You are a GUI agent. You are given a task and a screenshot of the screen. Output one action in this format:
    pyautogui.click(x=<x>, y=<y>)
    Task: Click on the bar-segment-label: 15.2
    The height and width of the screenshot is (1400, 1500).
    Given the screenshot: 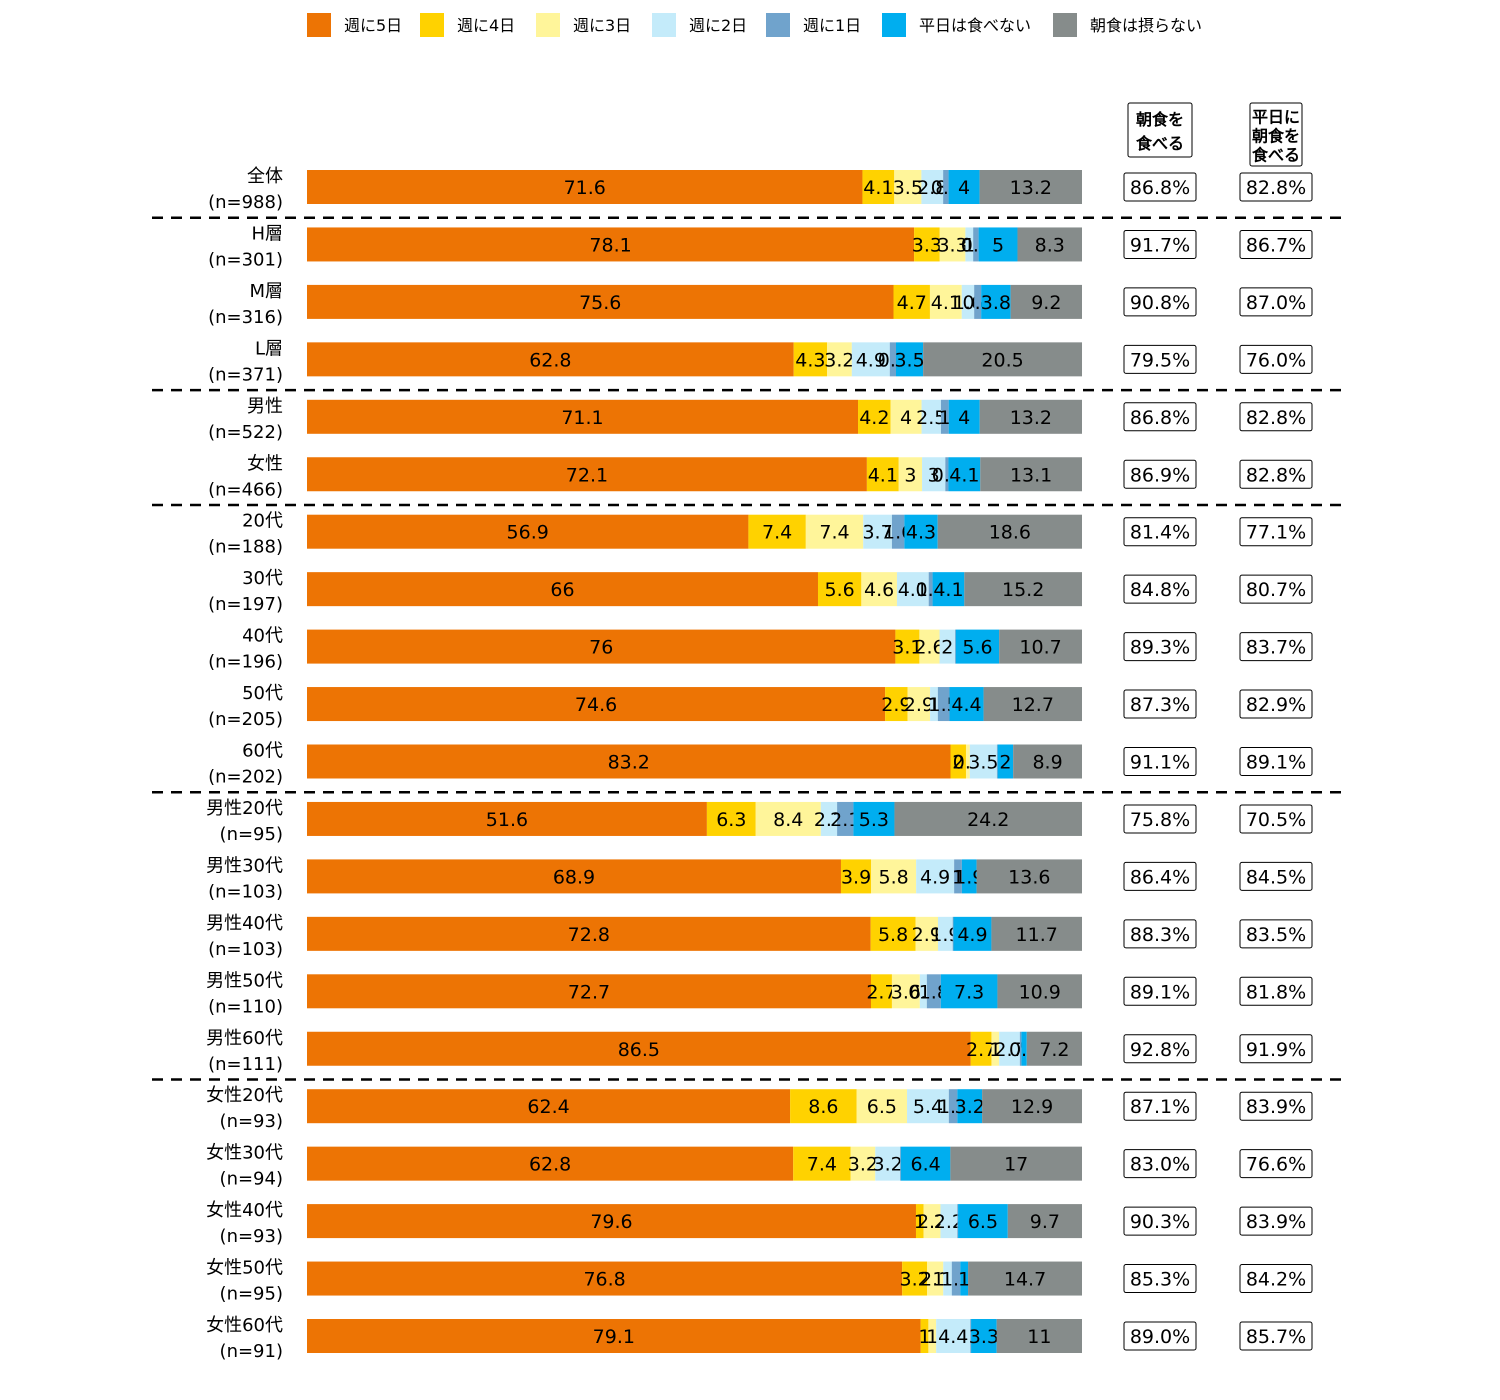 What is the action you would take?
    pyautogui.click(x=1023, y=590)
    